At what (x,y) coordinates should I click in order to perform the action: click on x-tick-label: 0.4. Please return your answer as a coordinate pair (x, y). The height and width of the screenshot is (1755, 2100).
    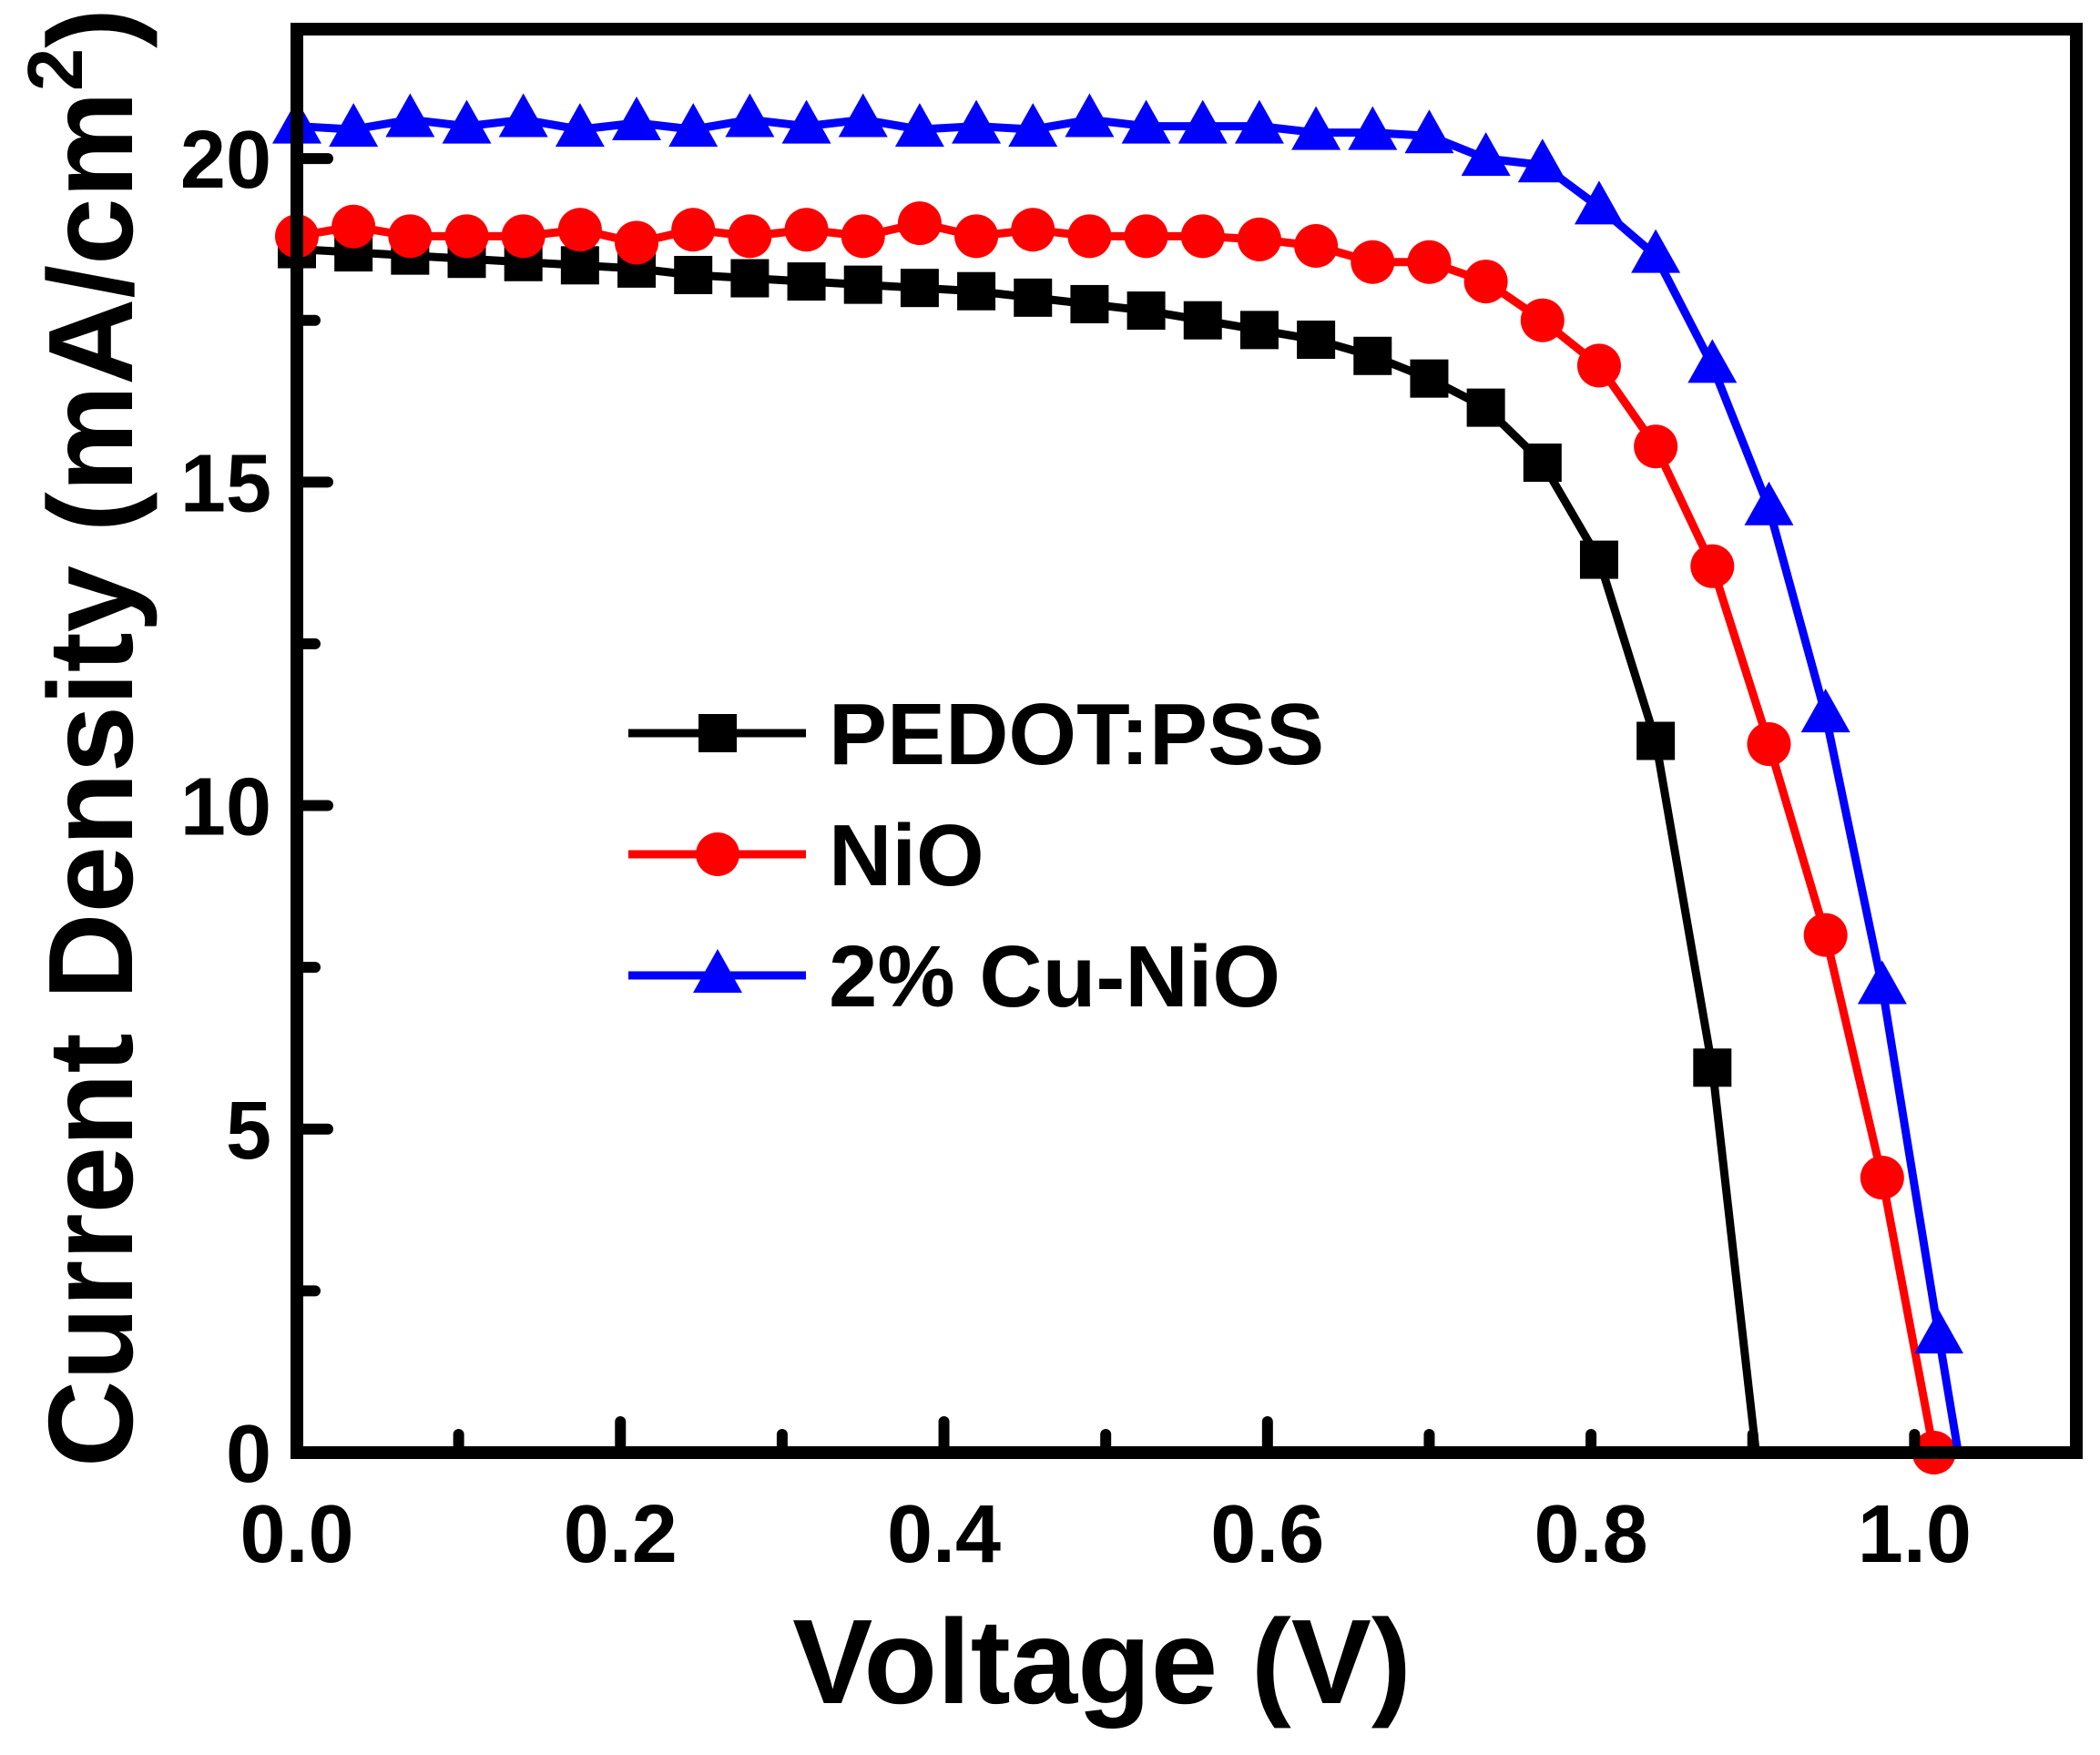
    Looking at the image, I should click on (944, 1534).